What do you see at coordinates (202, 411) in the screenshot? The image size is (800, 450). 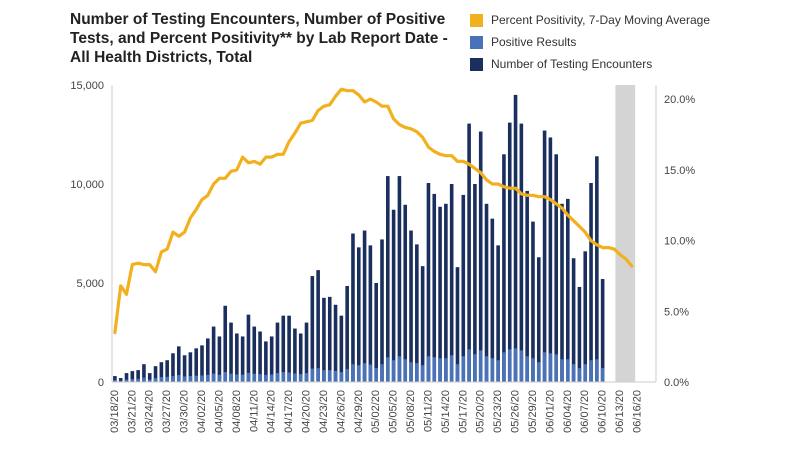 I see `x-tick-label: 04/02/20` at bounding box center [202, 411].